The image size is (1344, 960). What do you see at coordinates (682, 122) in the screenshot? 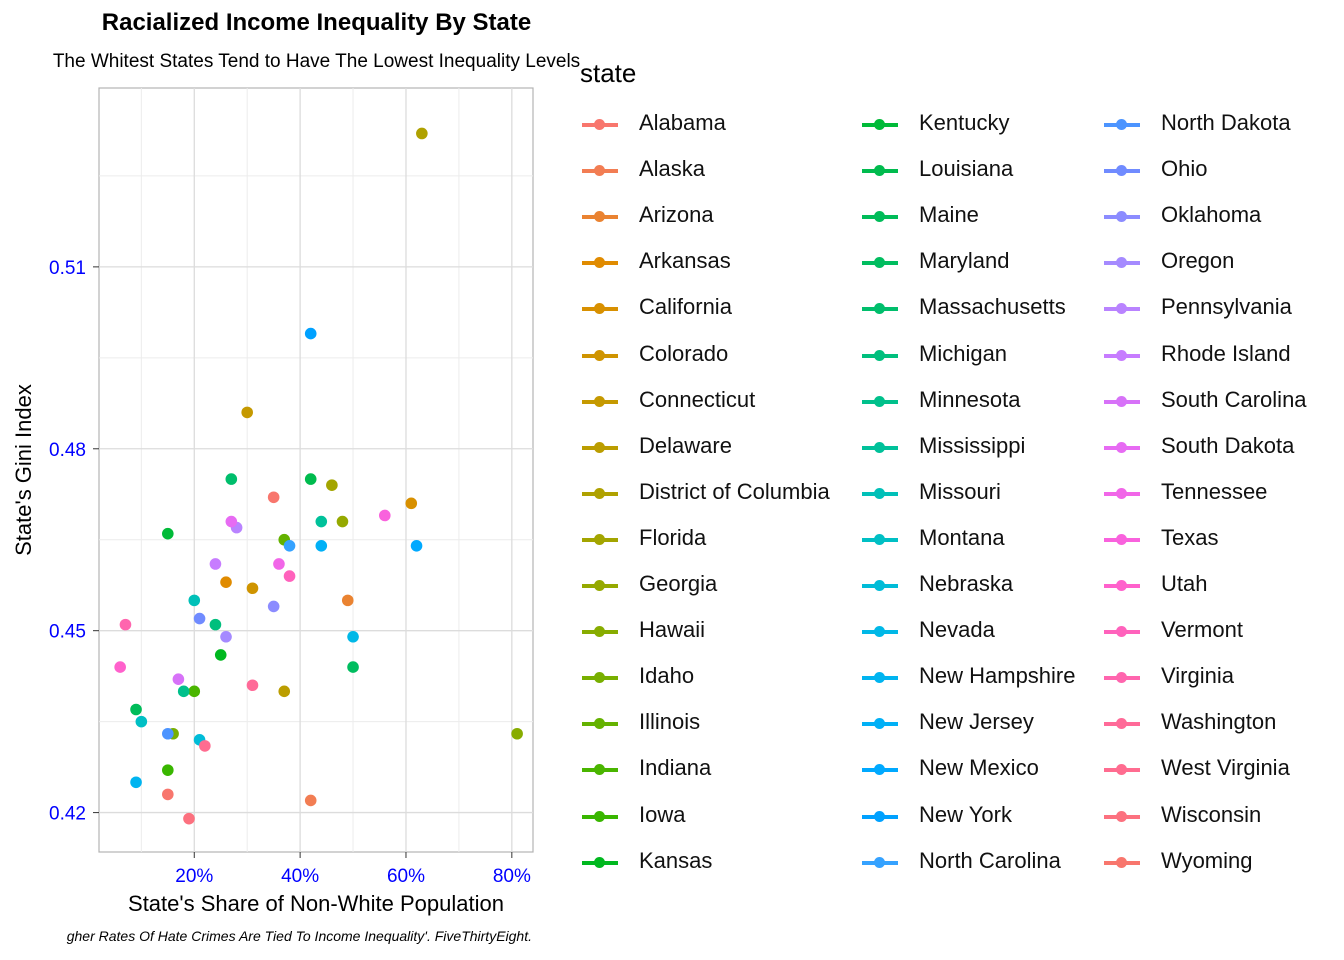
I see `legend-label: Alabama` at bounding box center [682, 122].